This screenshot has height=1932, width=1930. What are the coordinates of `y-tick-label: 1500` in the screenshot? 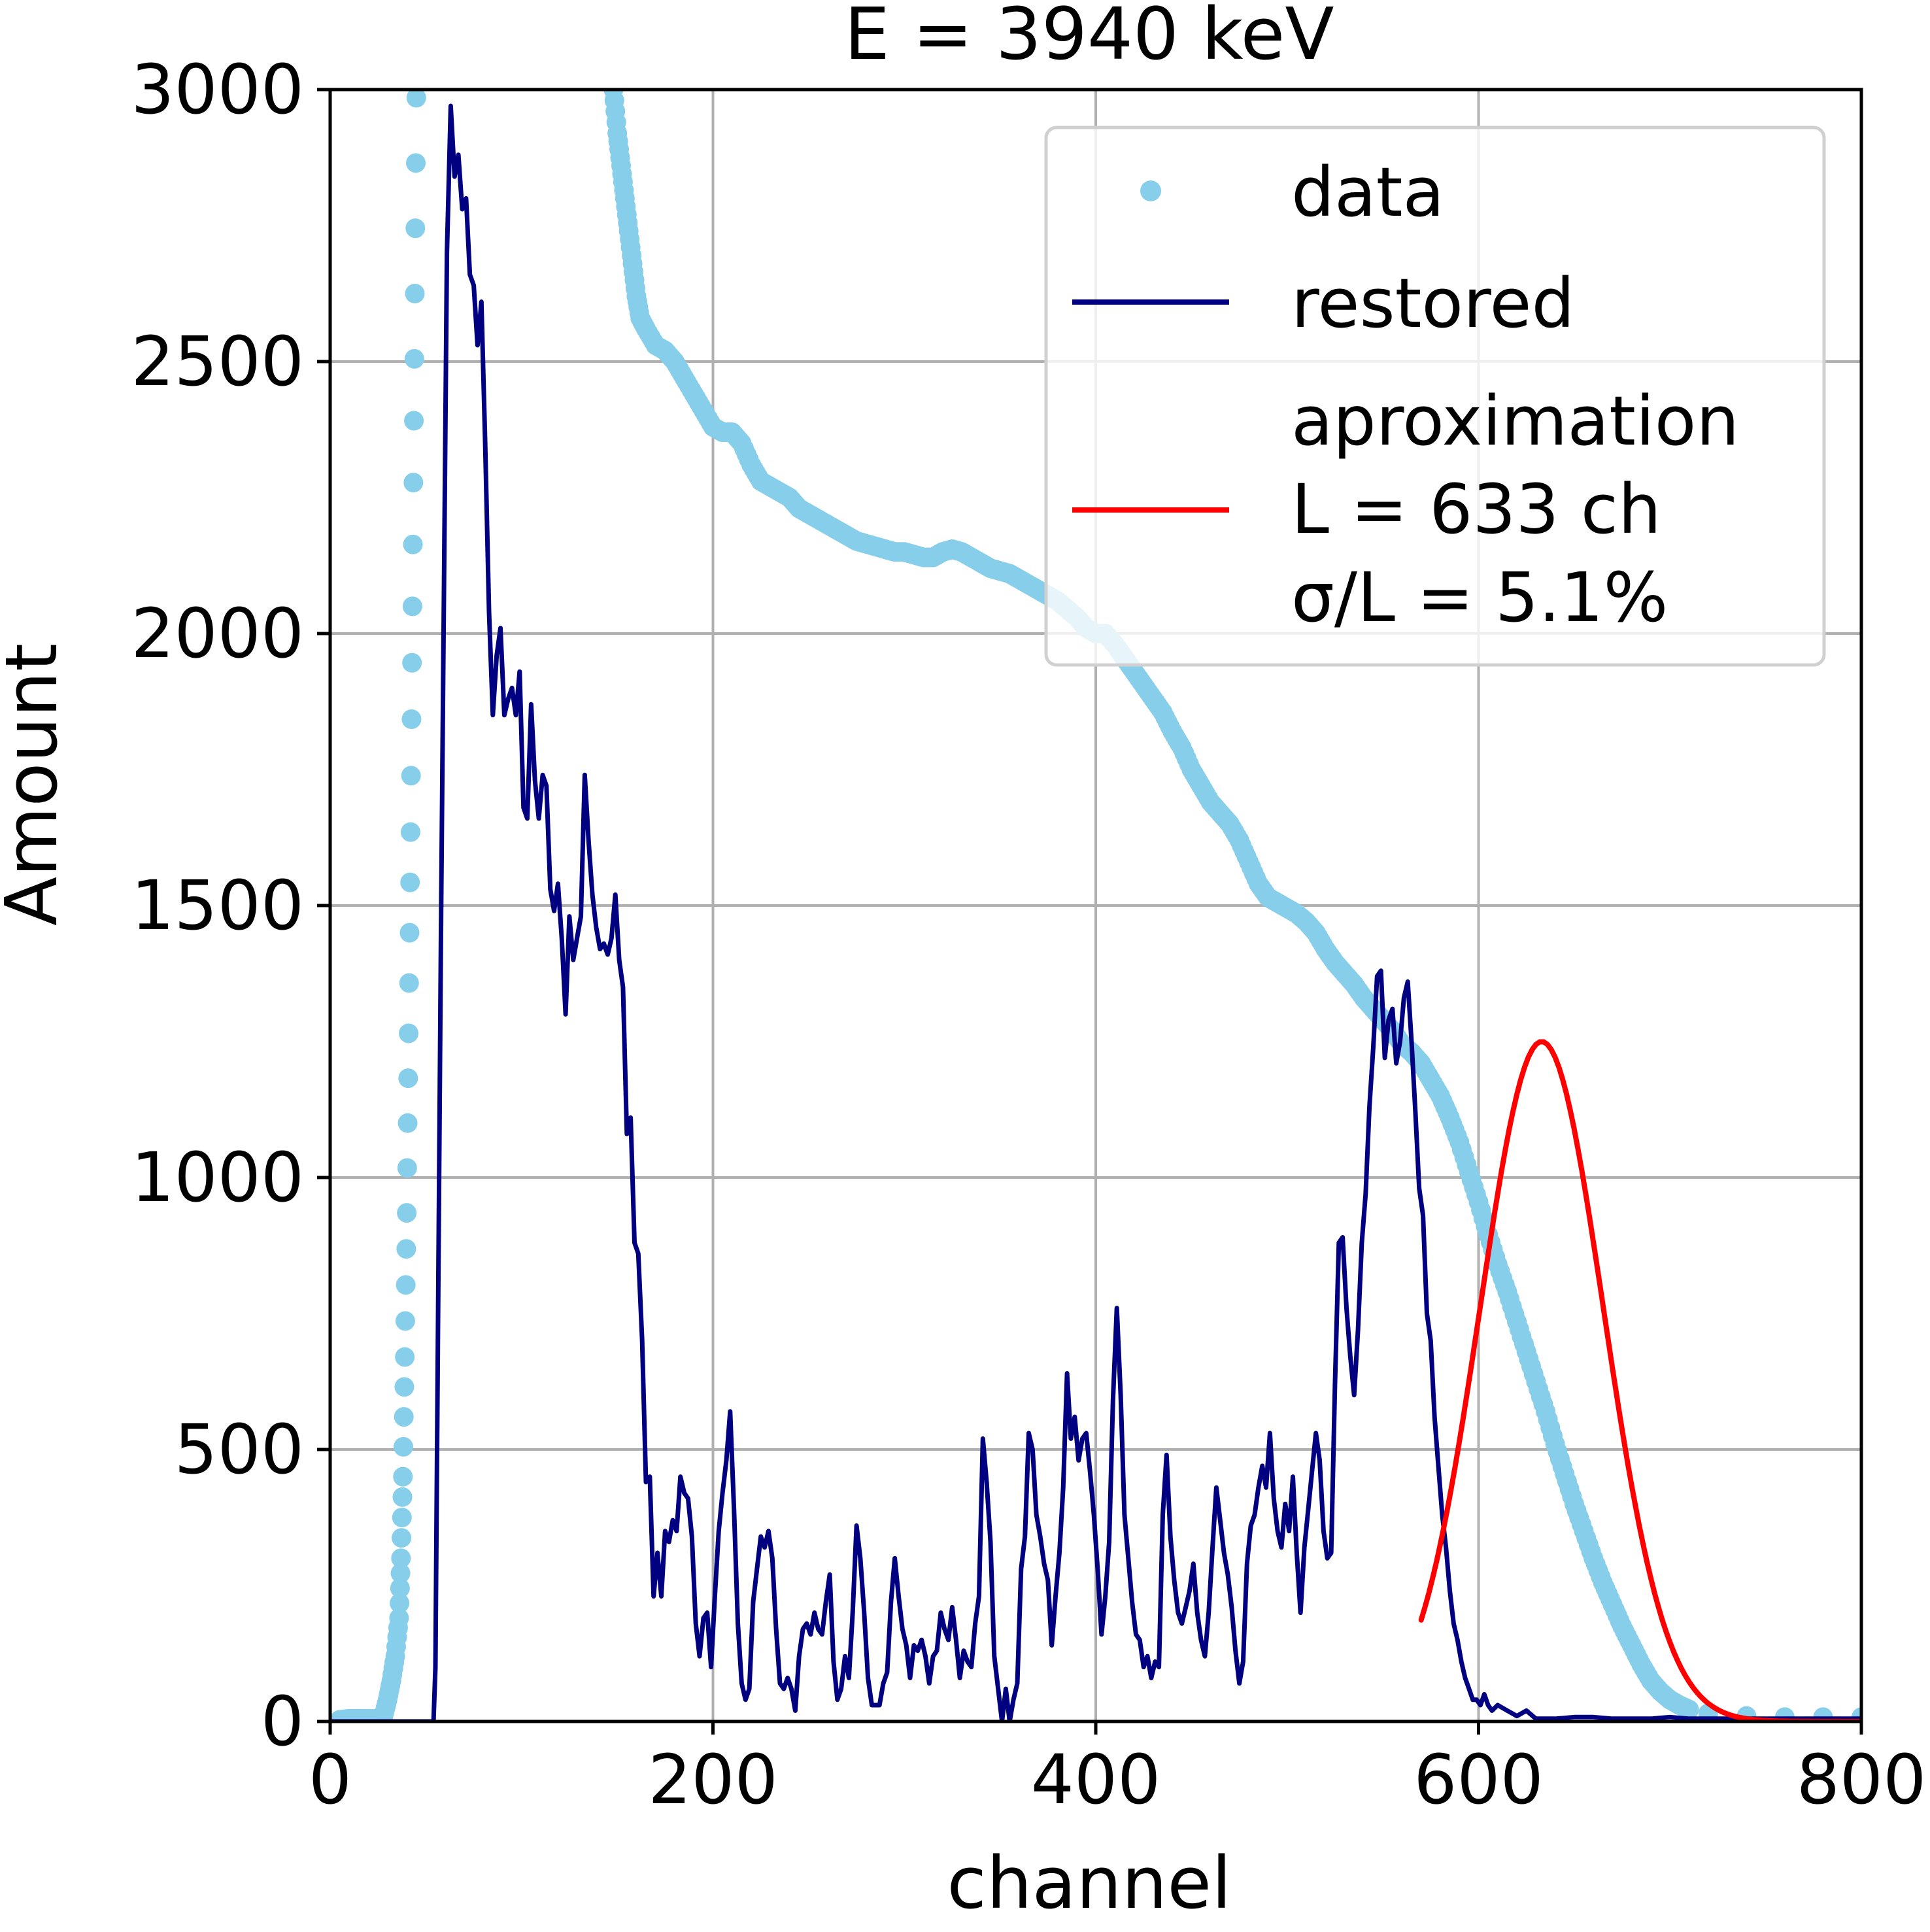 It's located at (217, 905).